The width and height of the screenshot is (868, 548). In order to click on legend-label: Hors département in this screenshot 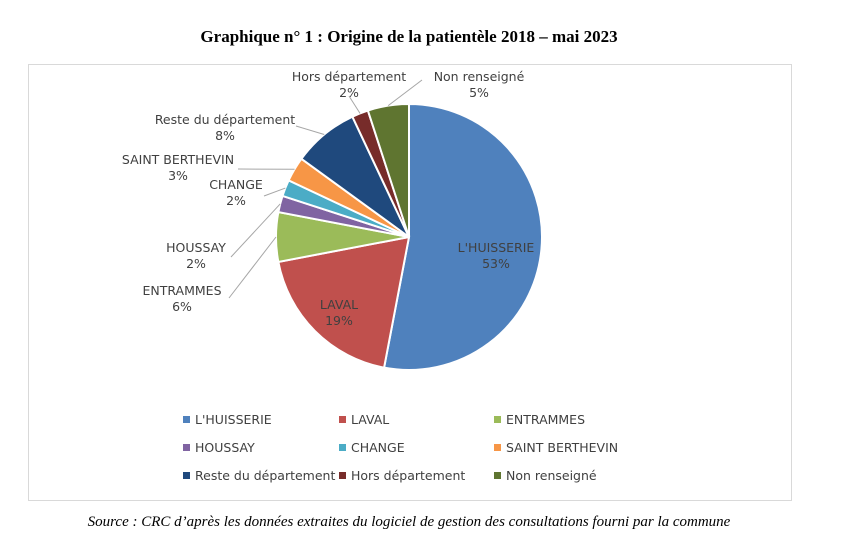, I will do `click(408, 475)`.